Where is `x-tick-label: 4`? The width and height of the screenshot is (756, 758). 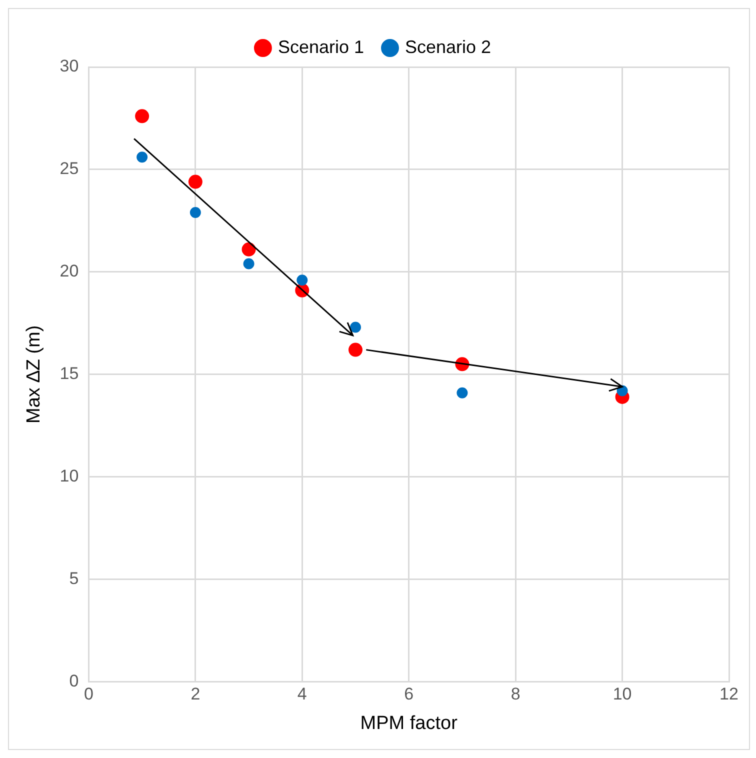
x-tick-label: 4 is located at coordinates (302, 694).